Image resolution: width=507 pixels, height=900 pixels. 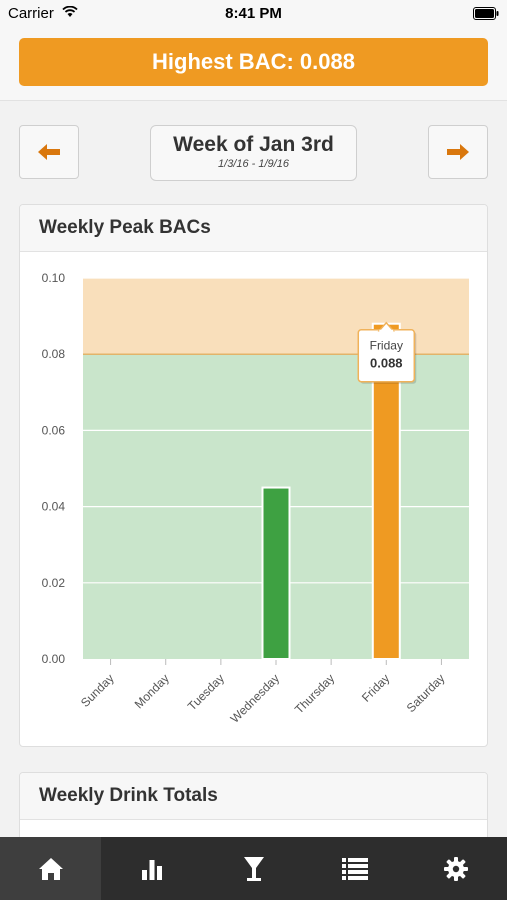 I want to click on tooltip-pointer-mask, so click(x=386, y=331).